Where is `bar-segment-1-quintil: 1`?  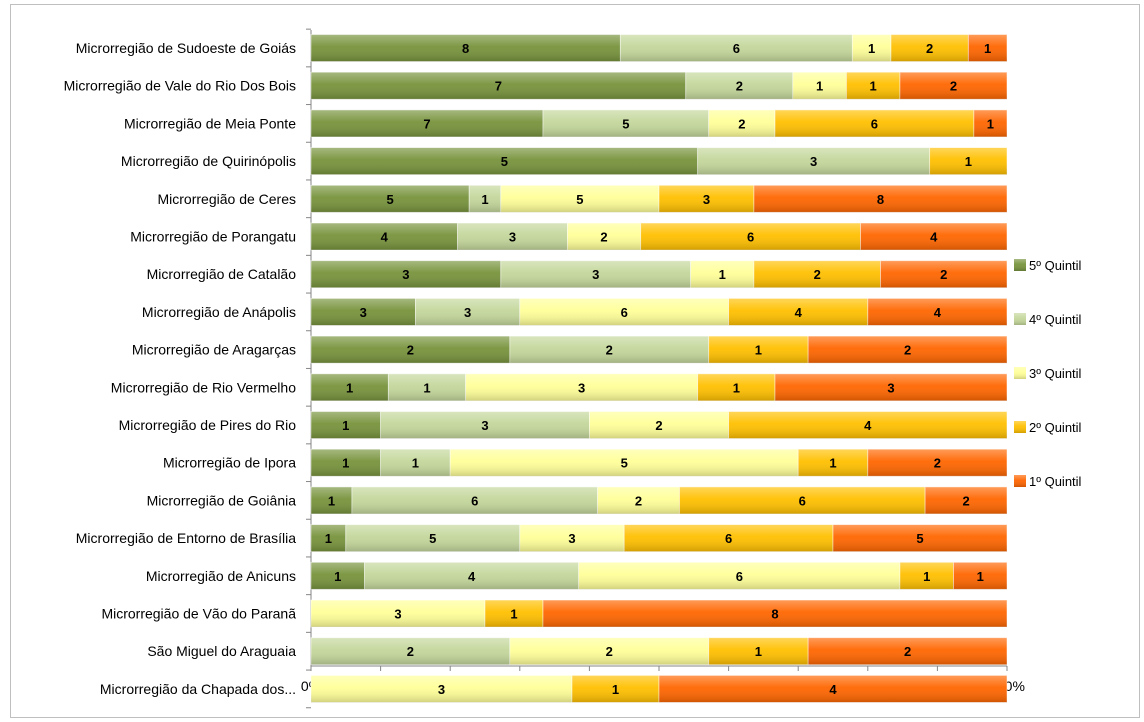 bar-segment-1-quintil: 1 is located at coordinates (990, 123).